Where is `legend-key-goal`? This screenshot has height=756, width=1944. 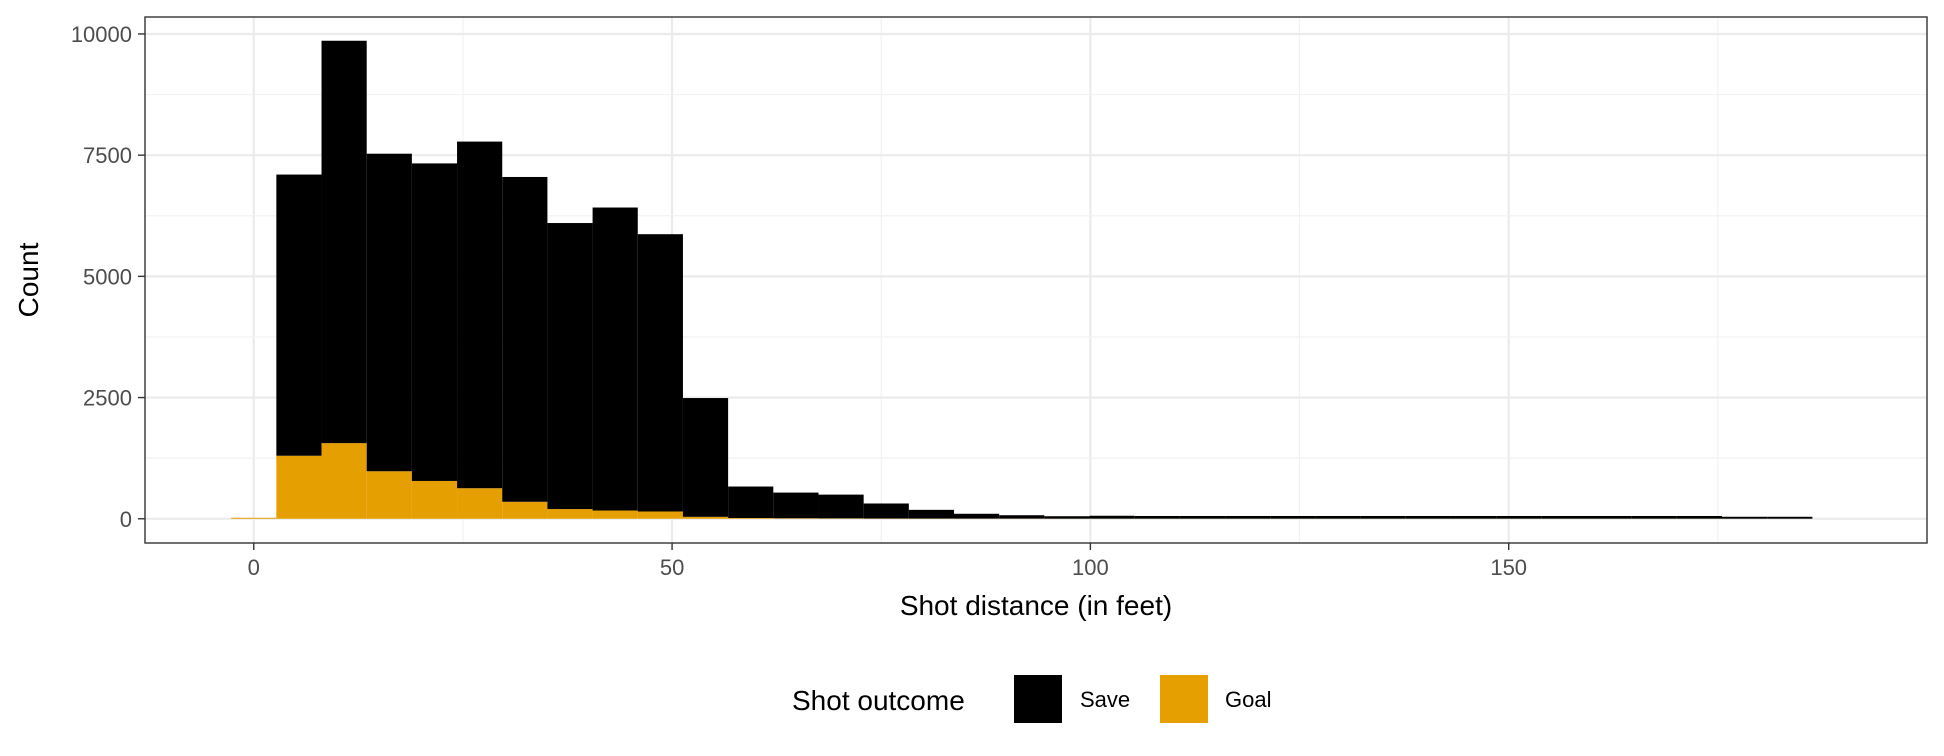 legend-key-goal is located at coordinates (1184, 699).